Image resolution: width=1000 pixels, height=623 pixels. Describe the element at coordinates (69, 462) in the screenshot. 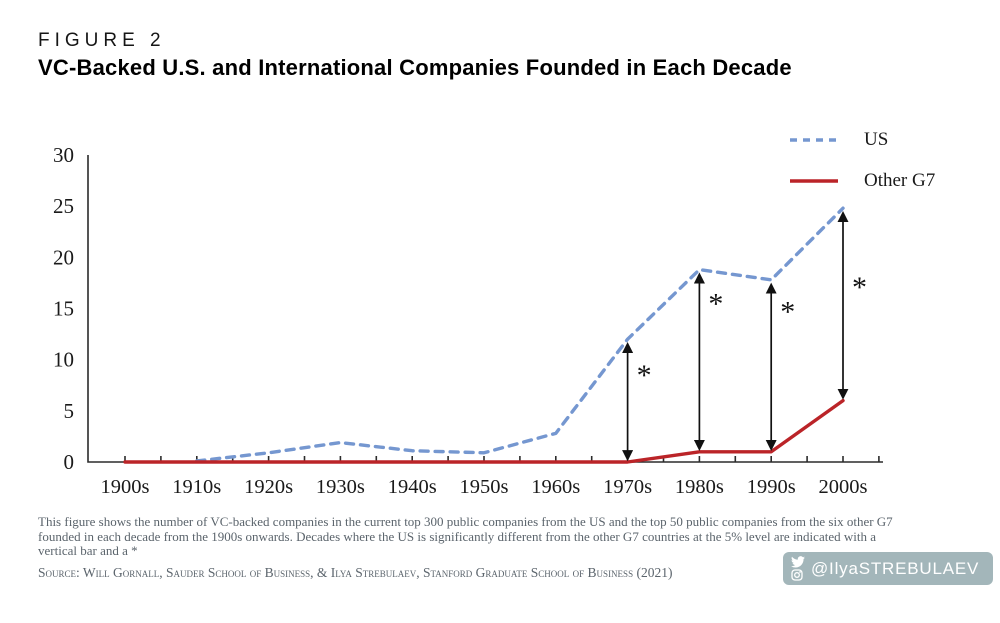

I see `svg-text: 0` at that location.